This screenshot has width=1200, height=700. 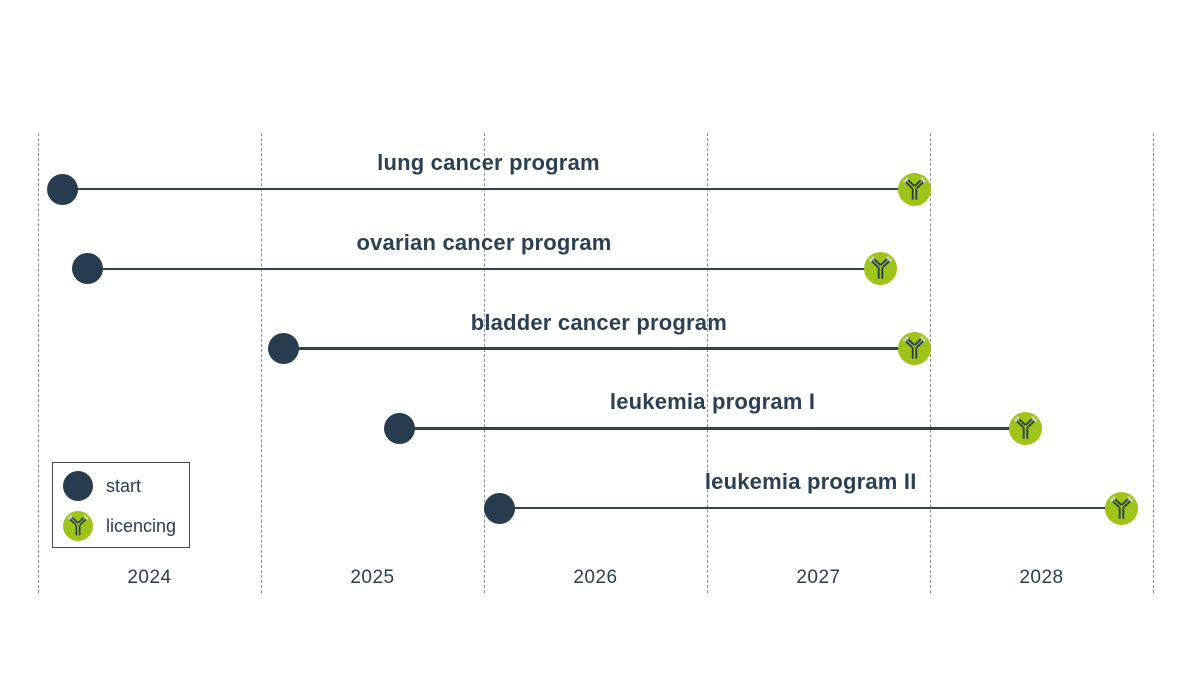 What do you see at coordinates (712, 402) in the screenshot?
I see `program-label: leukemia program I` at bounding box center [712, 402].